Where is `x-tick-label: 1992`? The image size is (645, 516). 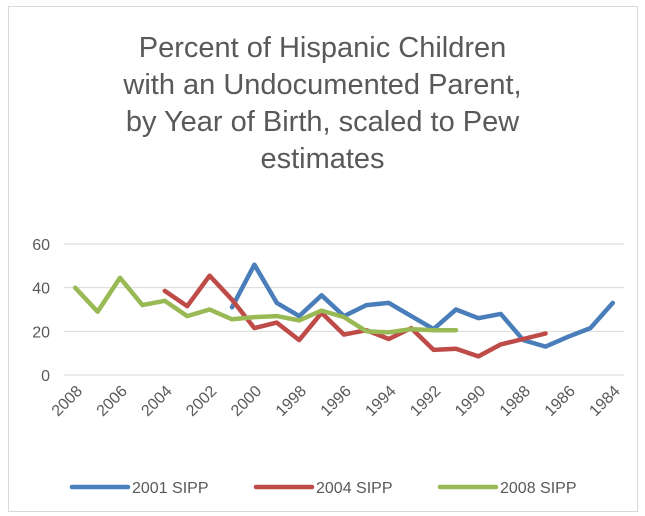 x-tick-label: 1992 is located at coordinates (425, 401).